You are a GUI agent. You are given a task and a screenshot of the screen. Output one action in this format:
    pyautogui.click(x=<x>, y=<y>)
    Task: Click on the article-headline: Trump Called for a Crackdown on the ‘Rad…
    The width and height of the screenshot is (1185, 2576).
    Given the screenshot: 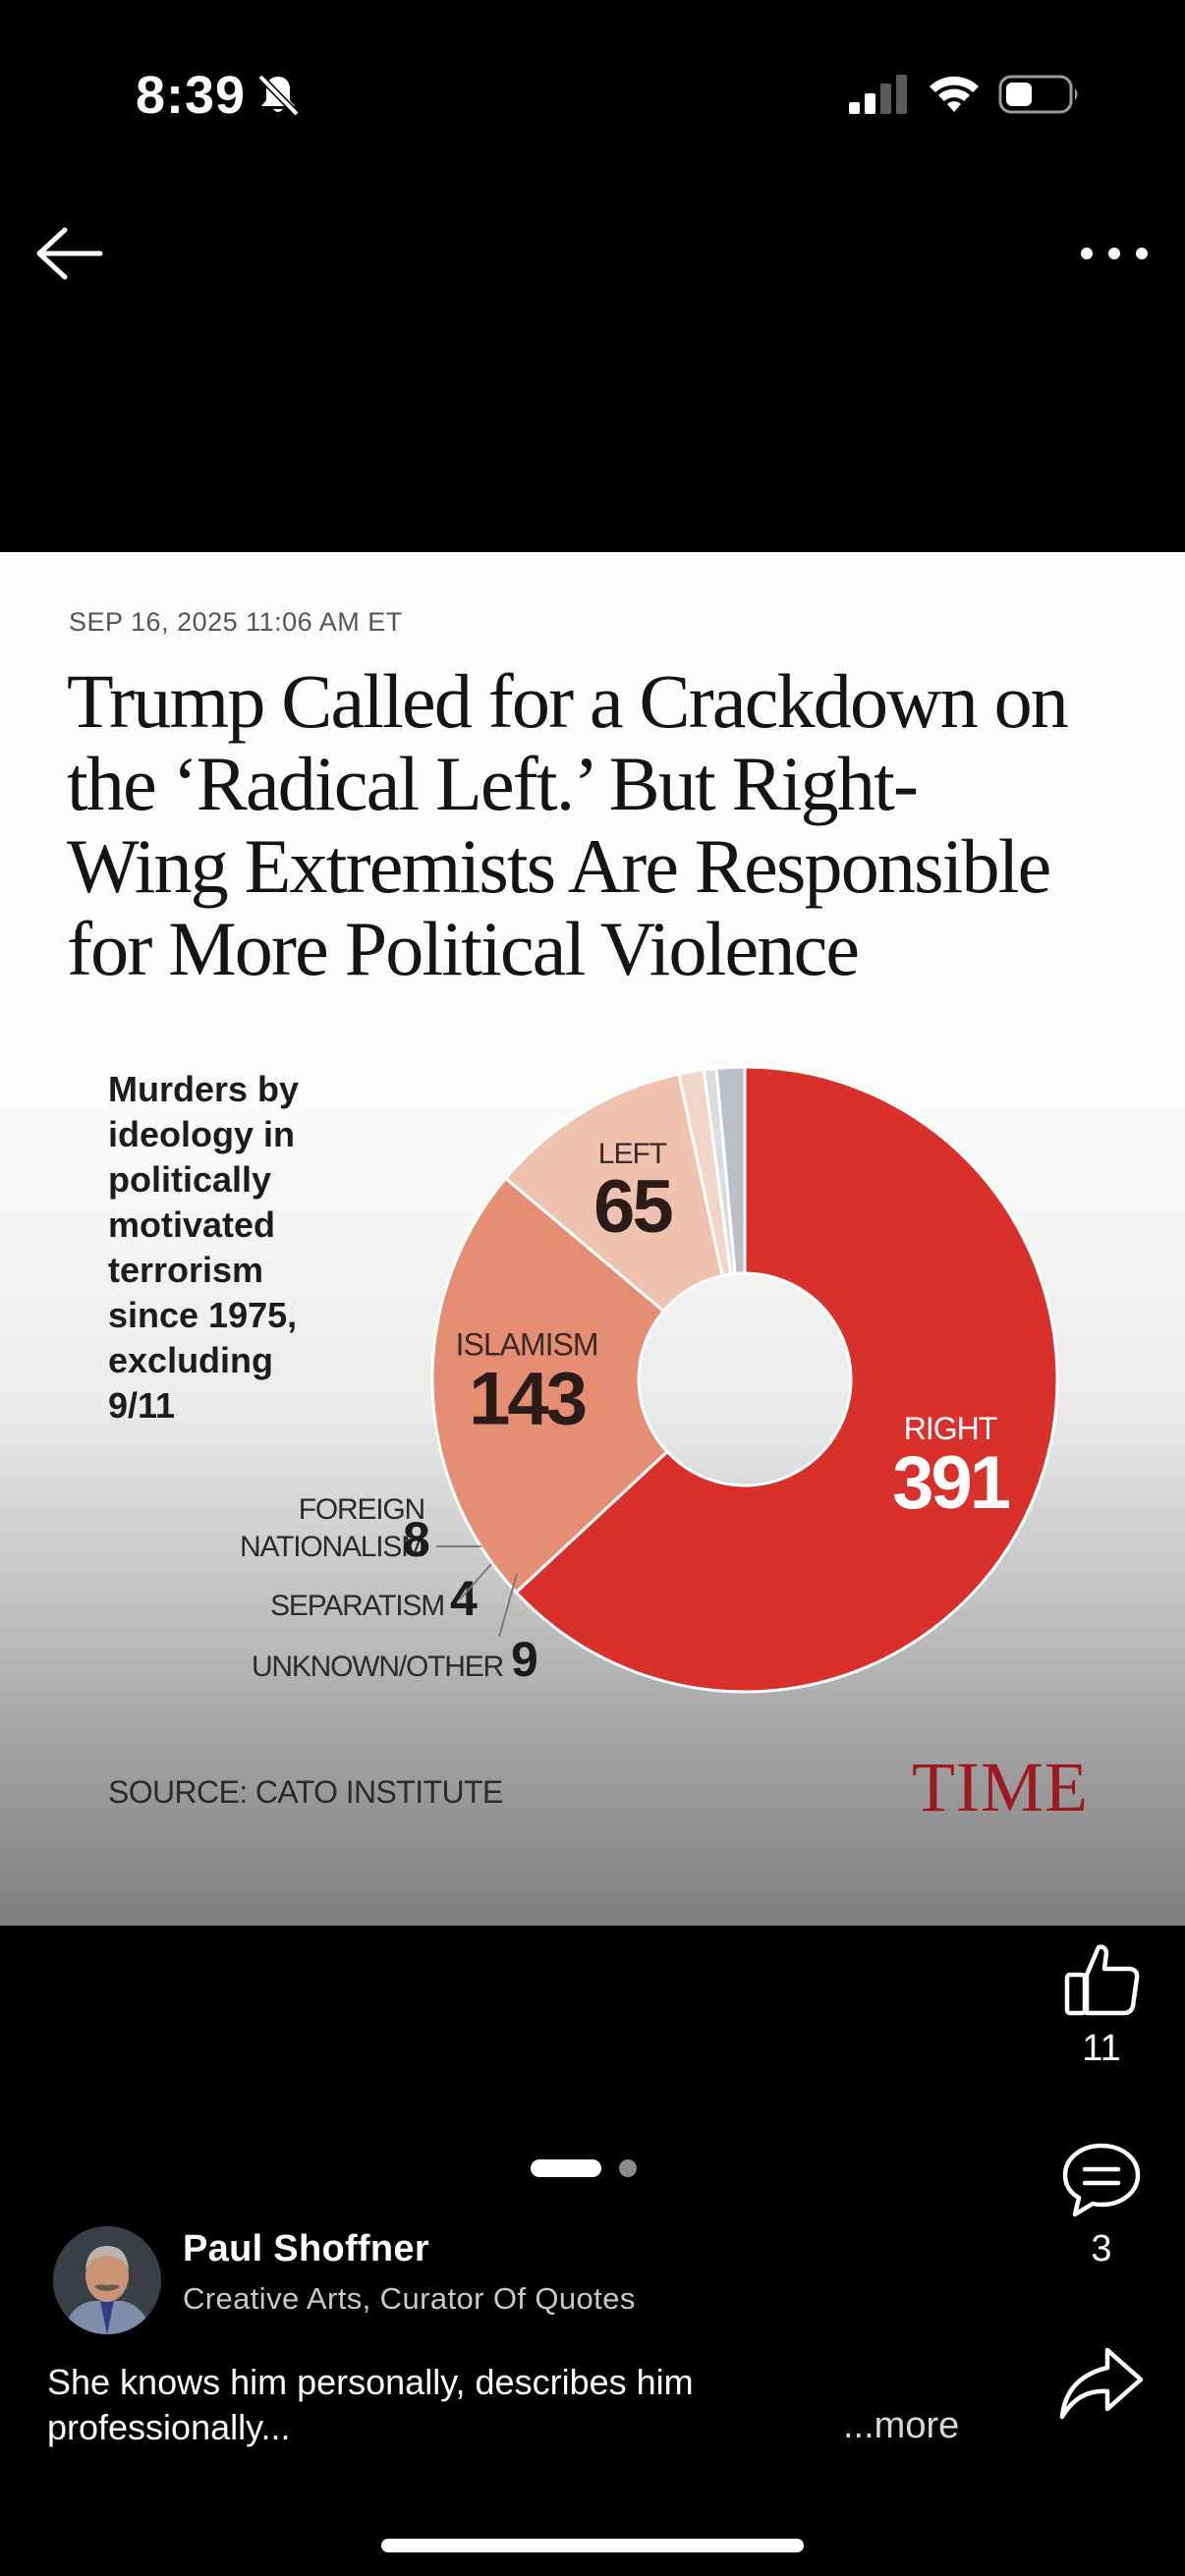 What is the action you would take?
    pyautogui.click(x=598, y=825)
    